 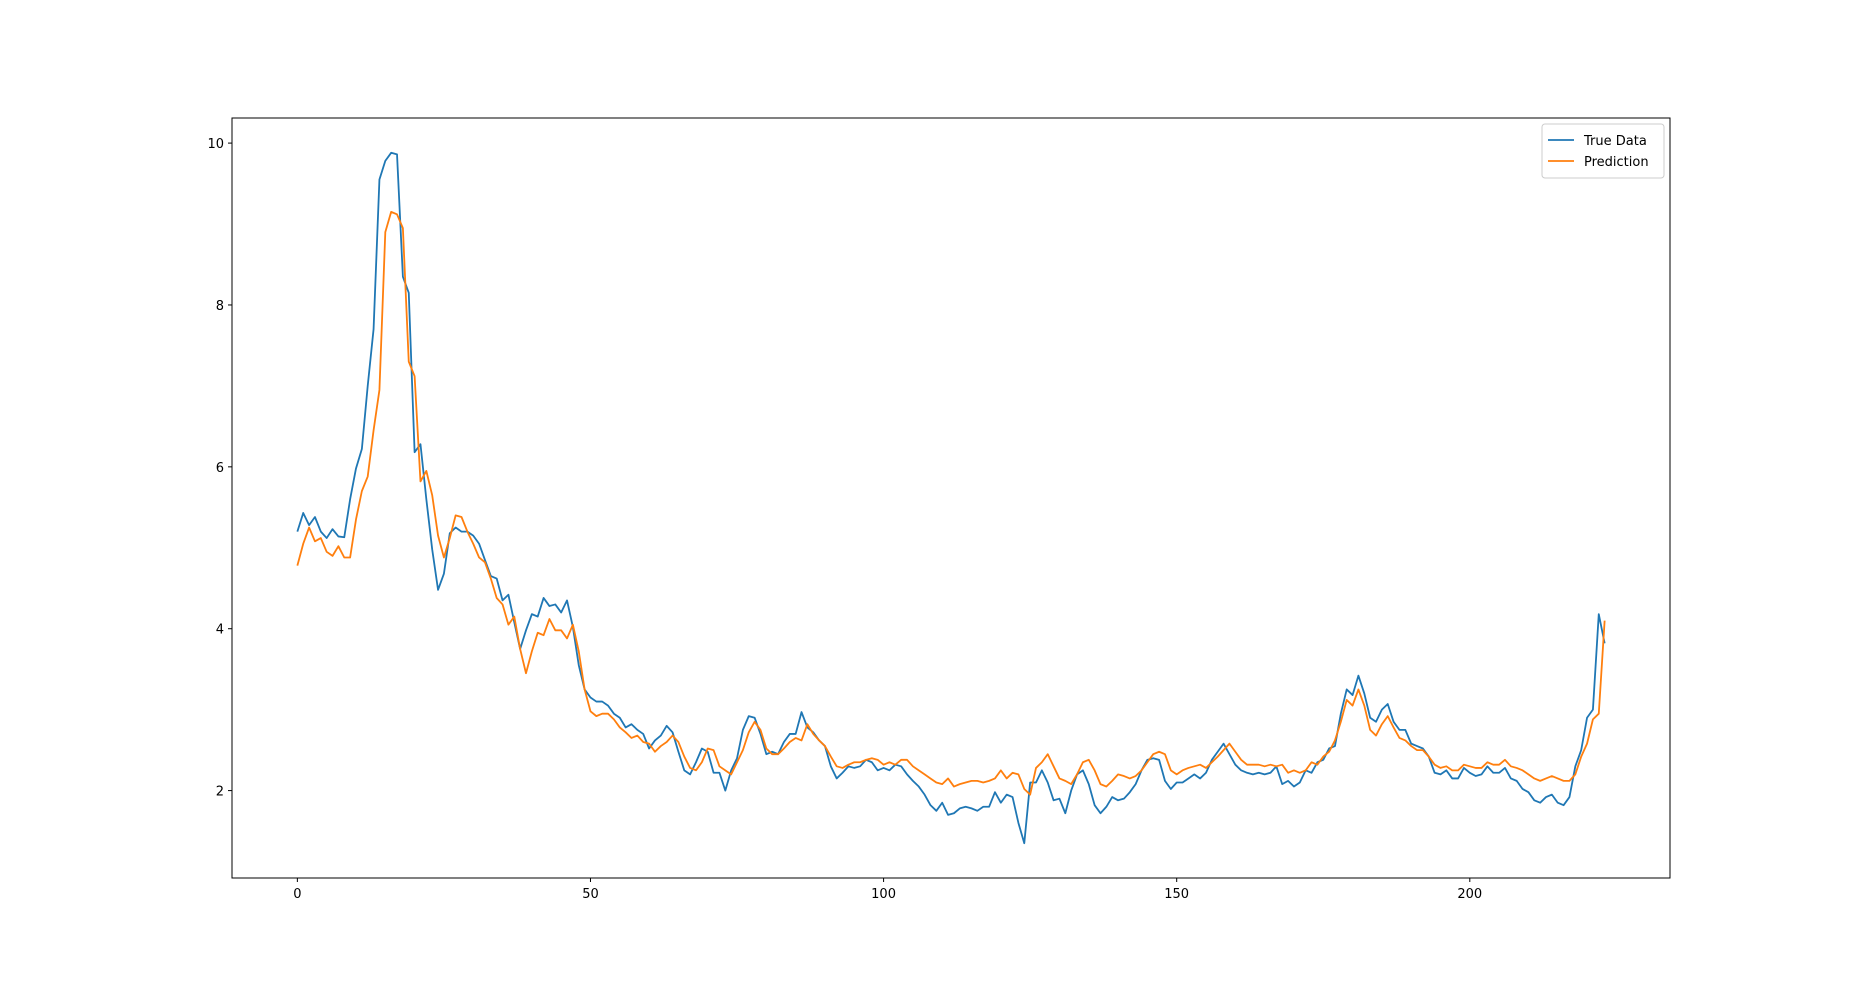 I want to click on x-tick-label: 100, so click(x=883, y=894).